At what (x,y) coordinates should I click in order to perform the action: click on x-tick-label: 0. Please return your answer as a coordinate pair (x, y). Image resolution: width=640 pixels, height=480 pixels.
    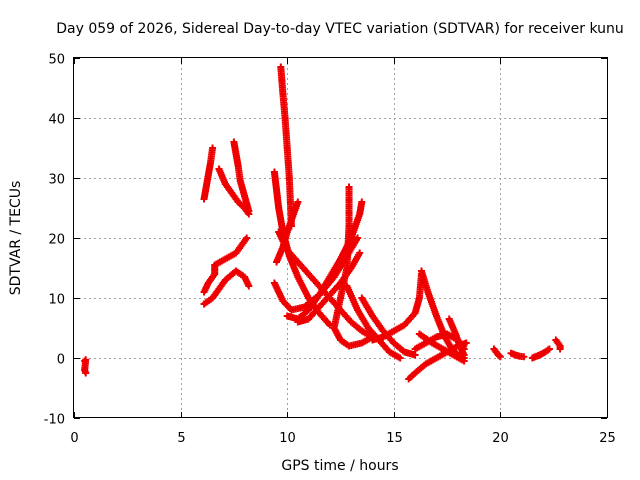
    Looking at the image, I should click on (74, 438).